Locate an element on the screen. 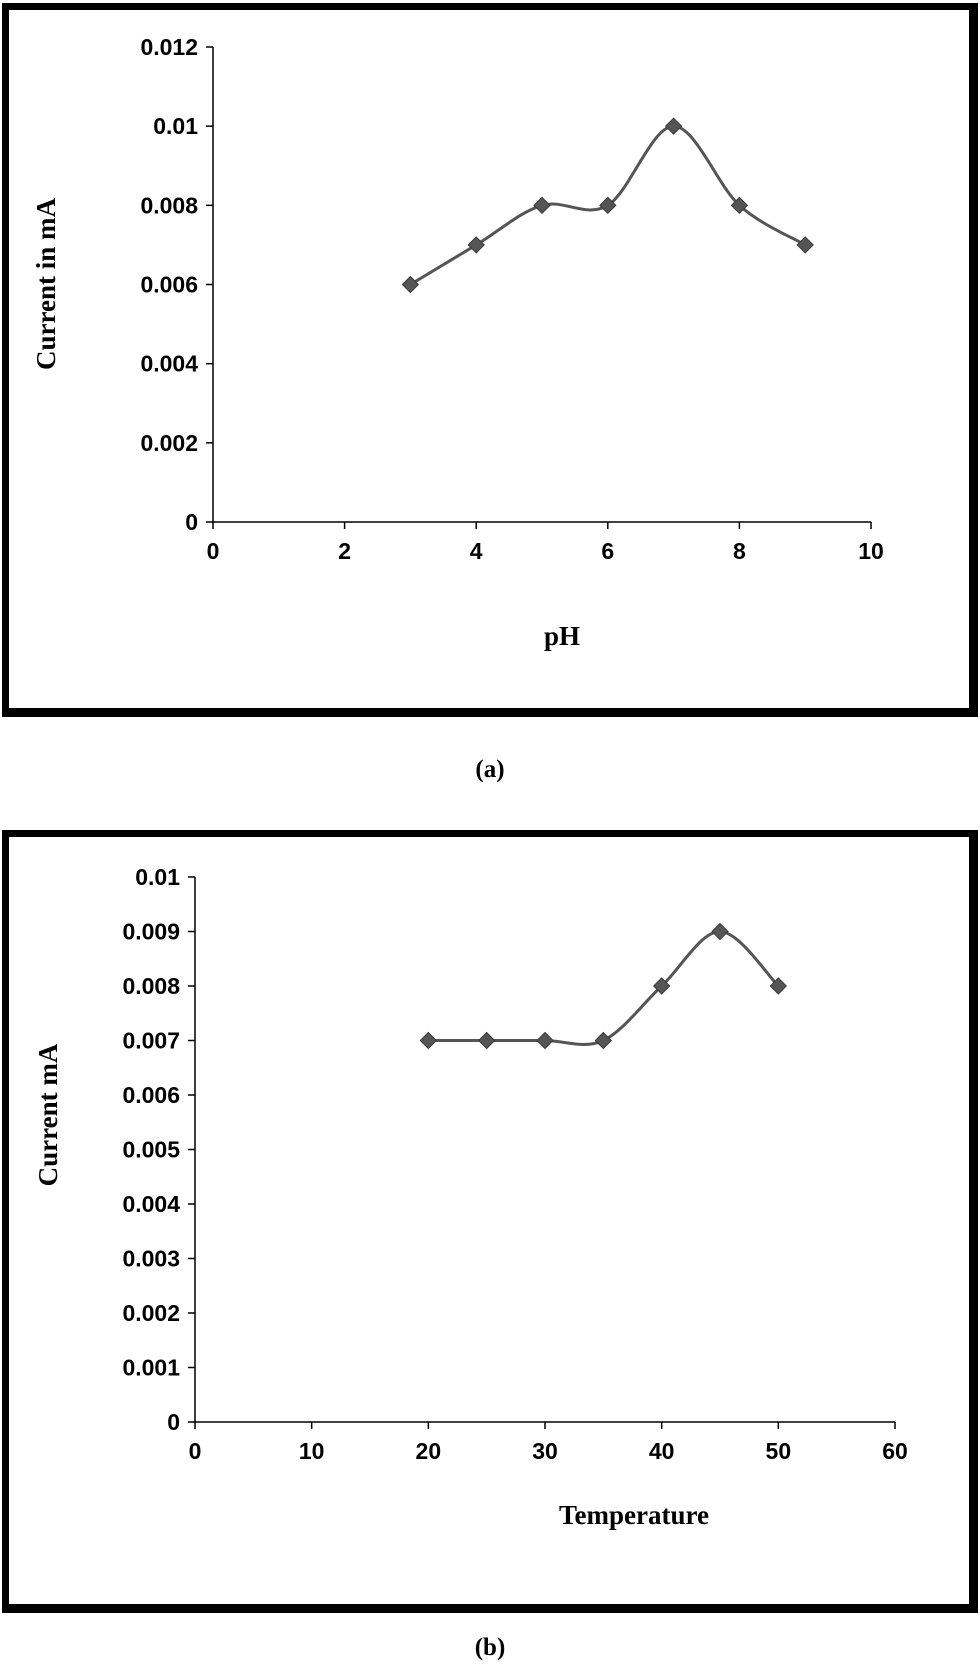  x-axis-title: Temperature is located at coordinates (634, 1515).